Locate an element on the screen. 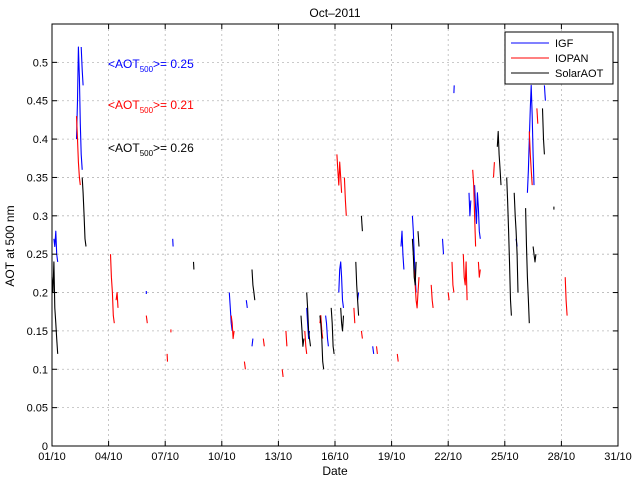 This screenshot has width=640, height=480. mean-annotation: <AOT500>= 0.26 is located at coordinates (151, 149).